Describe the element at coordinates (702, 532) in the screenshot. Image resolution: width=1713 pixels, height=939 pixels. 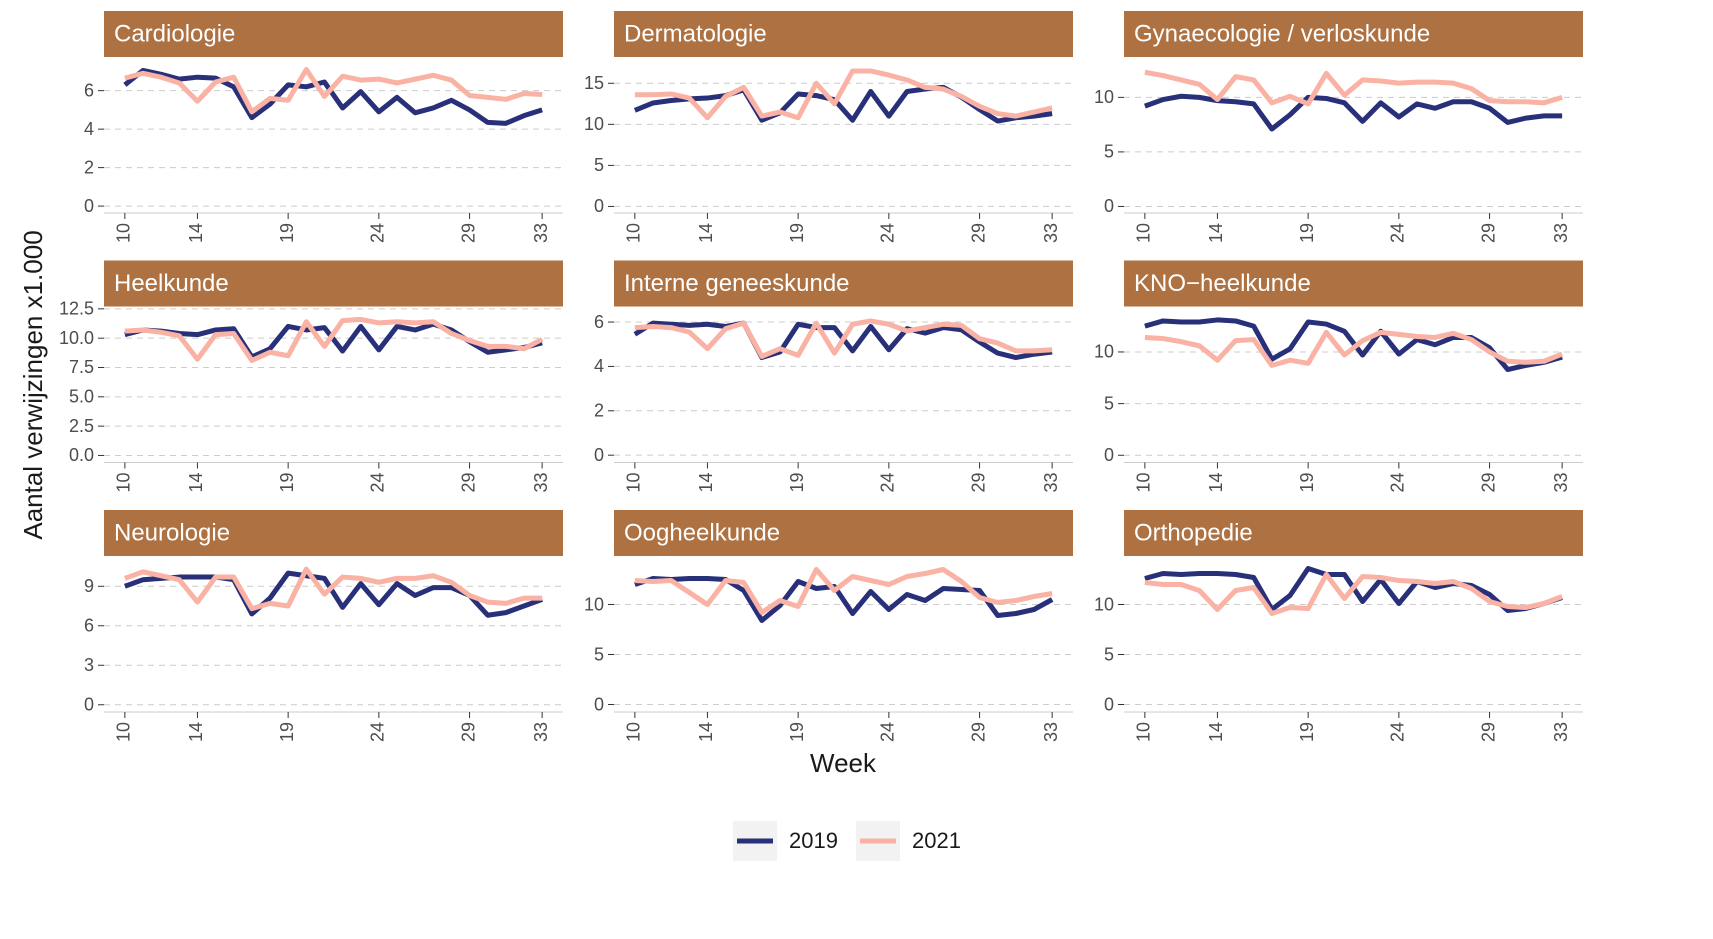
I see `strip-title: Oogheelkunde` at that location.